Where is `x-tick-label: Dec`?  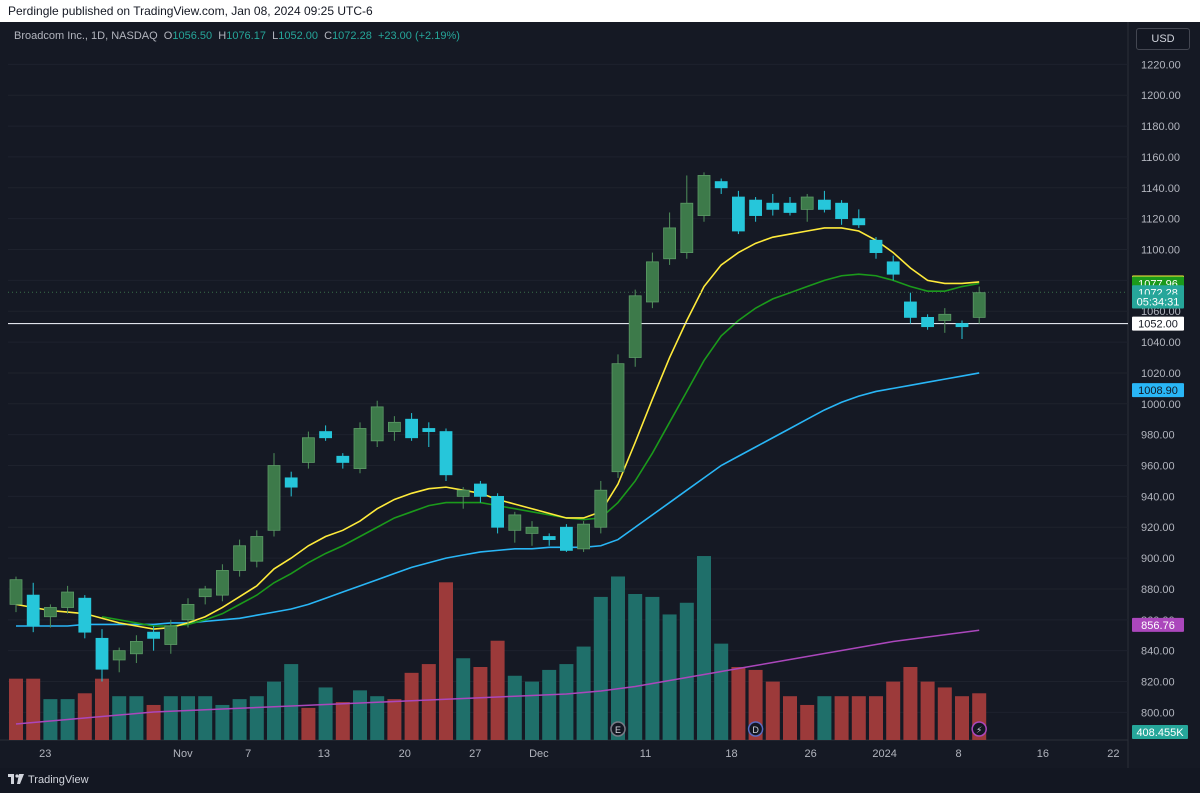
x-tick-label: Dec is located at coordinates (539, 754).